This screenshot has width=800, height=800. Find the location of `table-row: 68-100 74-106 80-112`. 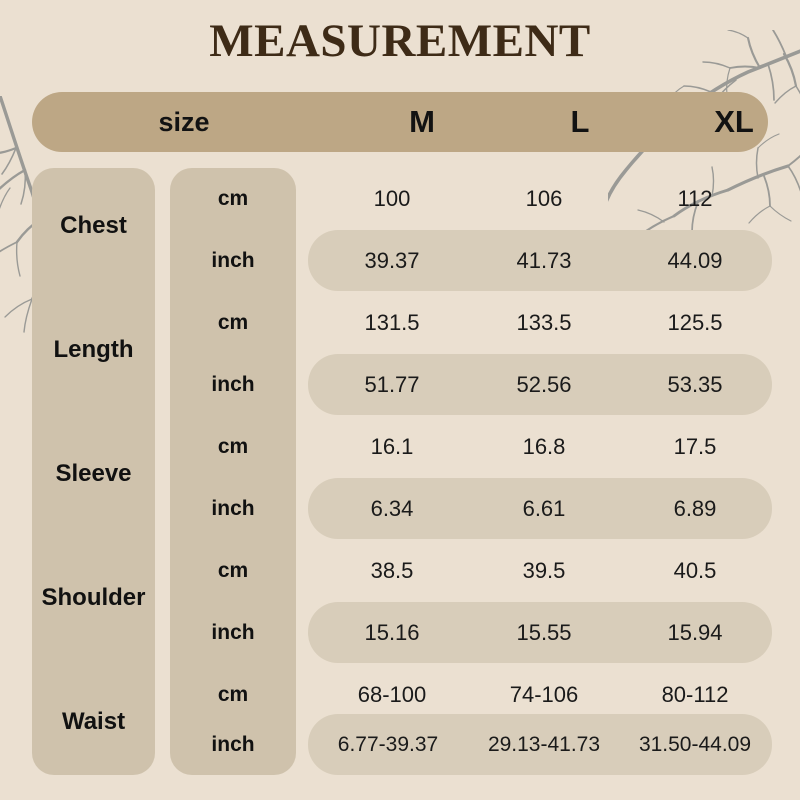

table-row: 68-100 74-106 80-112 is located at coordinates (540, 694).